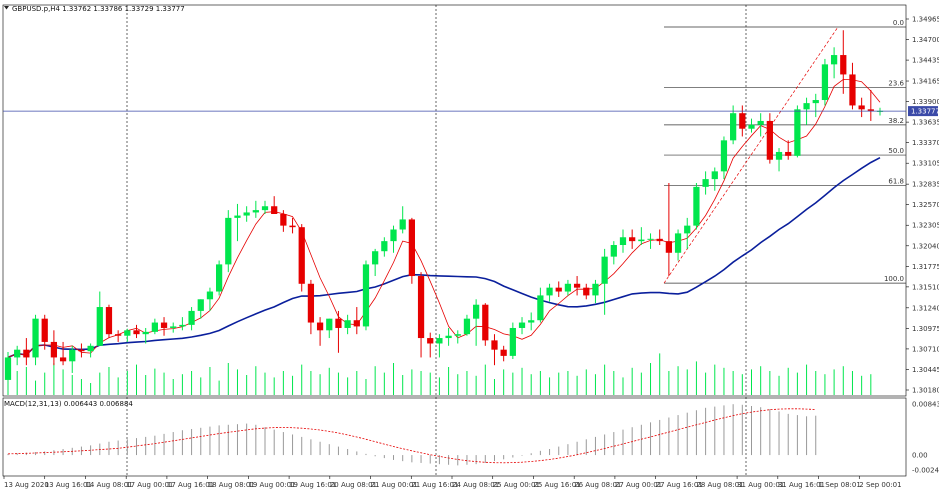 This screenshot has height=495, width=939. I want to click on bid-price-line: 1.33777, so click(471, 111).